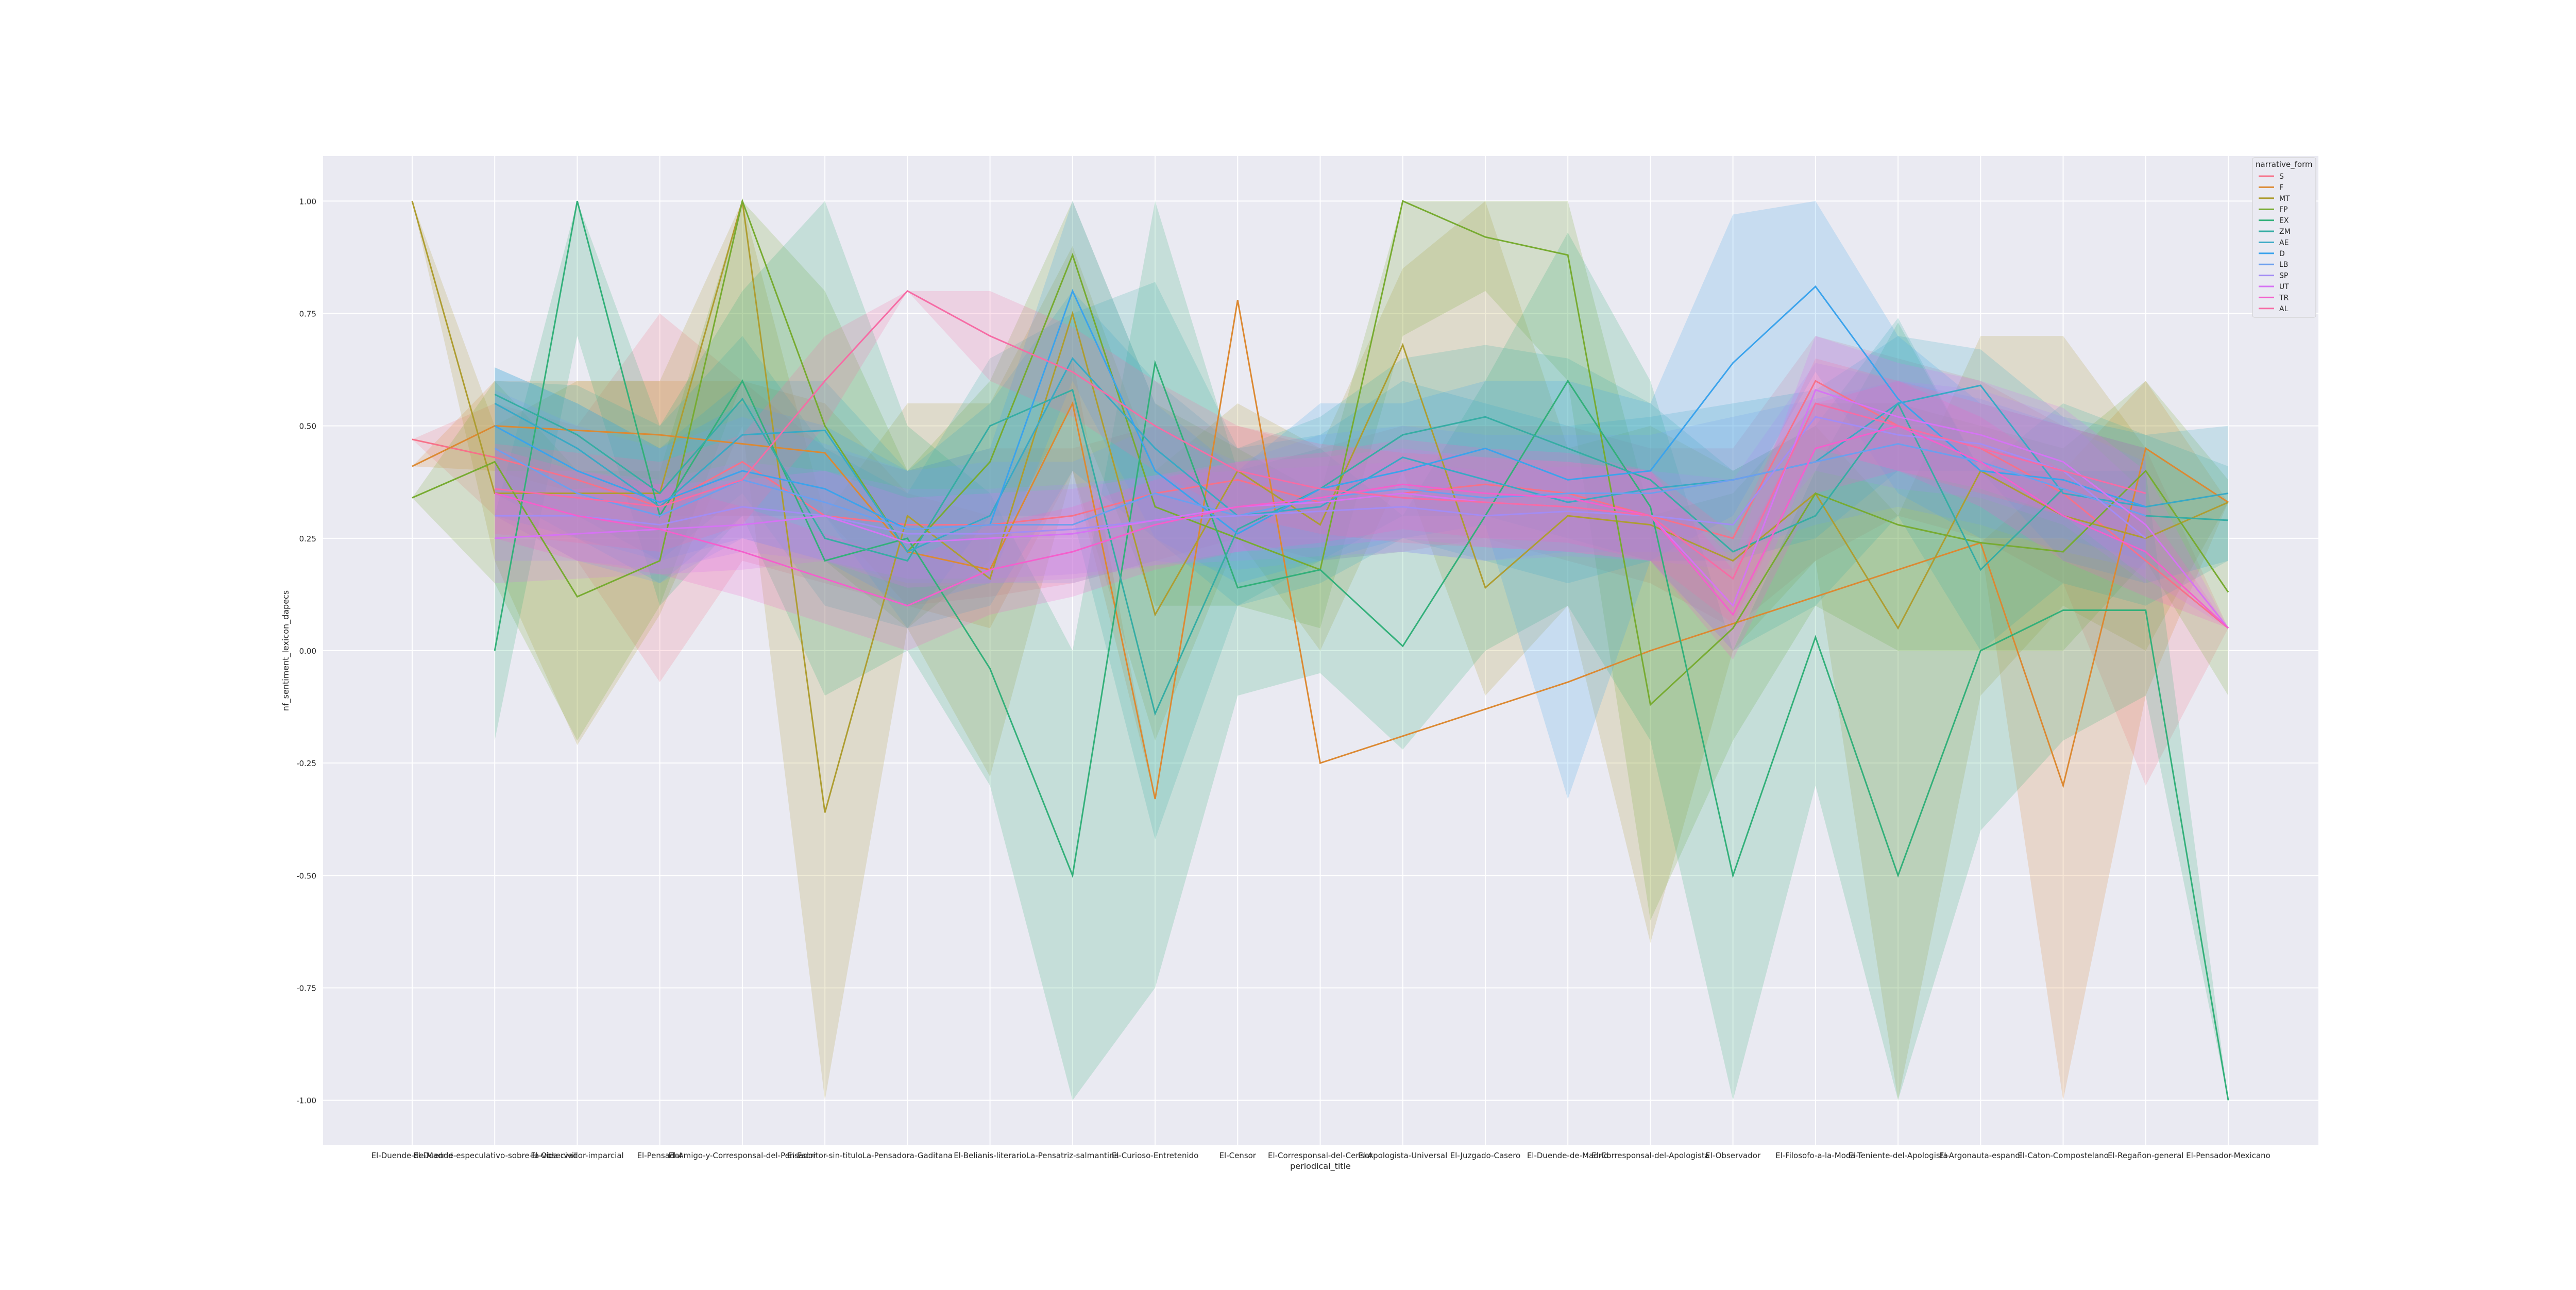 This screenshot has width=2576, height=1290. I want to click on x-tick-label: El-Corresponsal-del-Censor, so click(1320, 1155).